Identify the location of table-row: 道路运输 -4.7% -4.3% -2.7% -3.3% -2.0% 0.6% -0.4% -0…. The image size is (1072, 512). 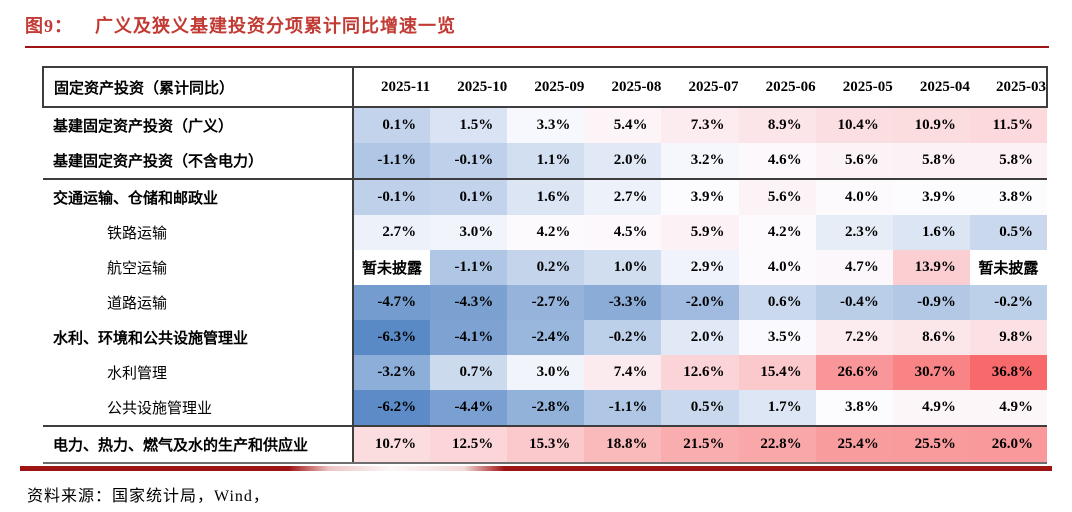
(545, 302).